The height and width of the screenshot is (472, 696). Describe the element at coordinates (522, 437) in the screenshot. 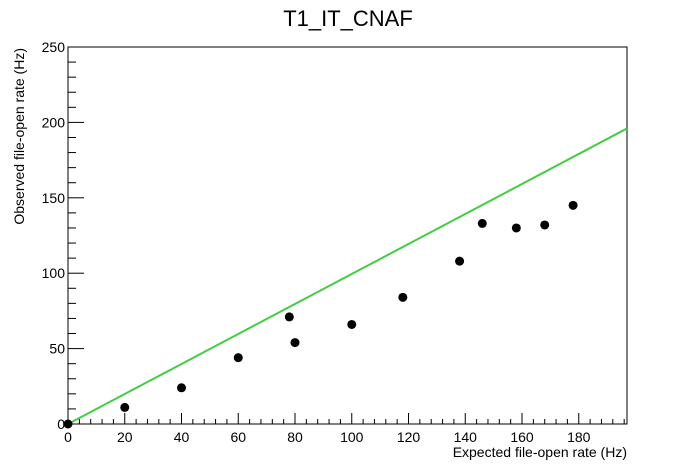

I see `x-tick-label: 160` at that location.